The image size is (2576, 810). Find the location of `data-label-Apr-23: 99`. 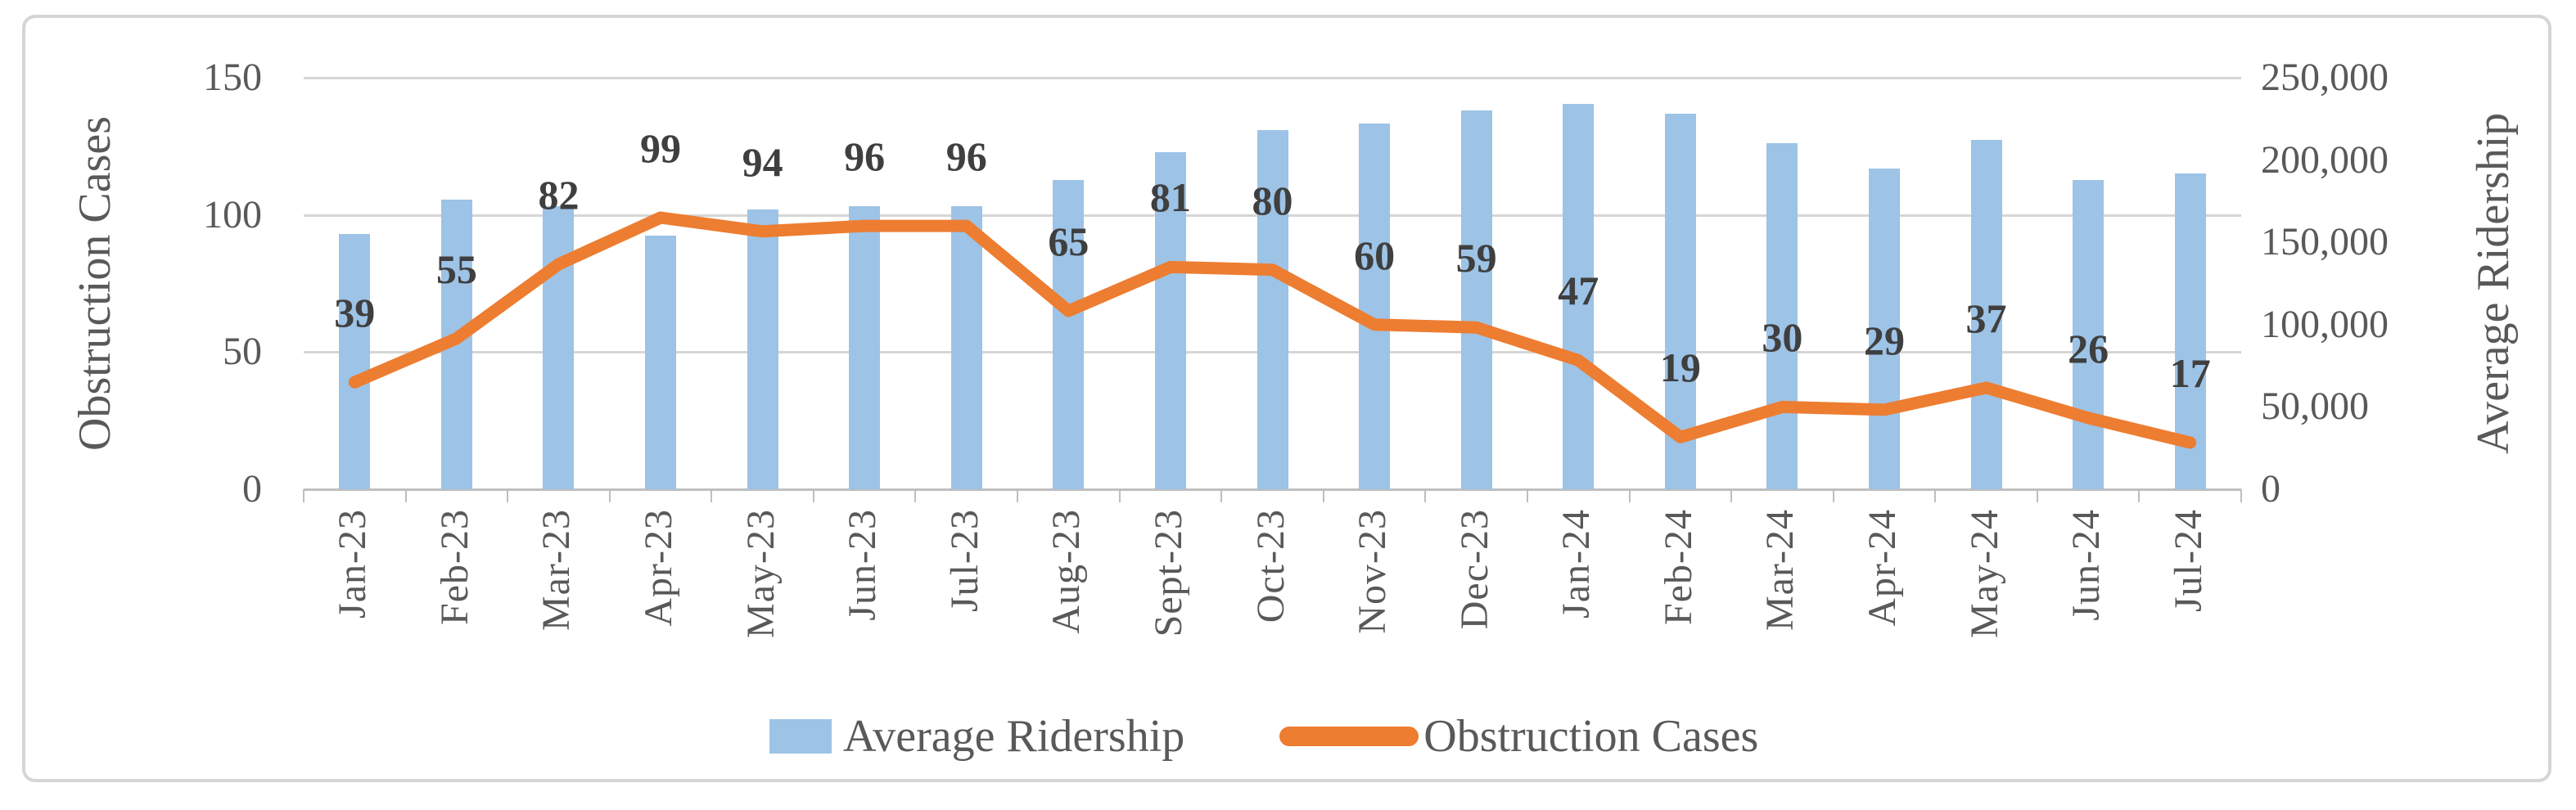

data-label-Apr-23: 99 is located at coordinates (661, 149).